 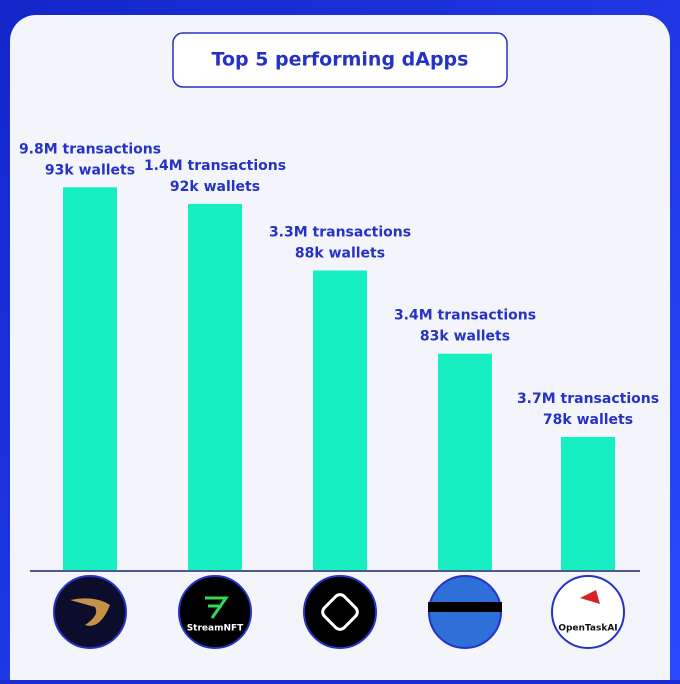 I want to click on title-box, so click(x=340, y=60).